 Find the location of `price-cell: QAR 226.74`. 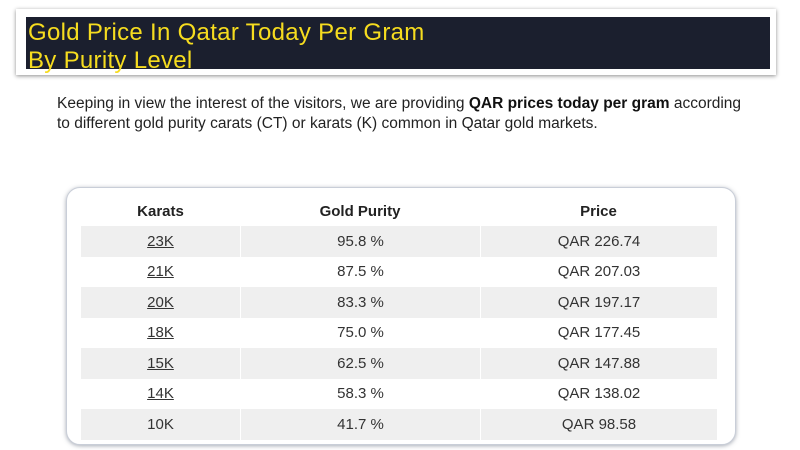

price-cell: QAR 226.74 is located at coordinates (598, 241).